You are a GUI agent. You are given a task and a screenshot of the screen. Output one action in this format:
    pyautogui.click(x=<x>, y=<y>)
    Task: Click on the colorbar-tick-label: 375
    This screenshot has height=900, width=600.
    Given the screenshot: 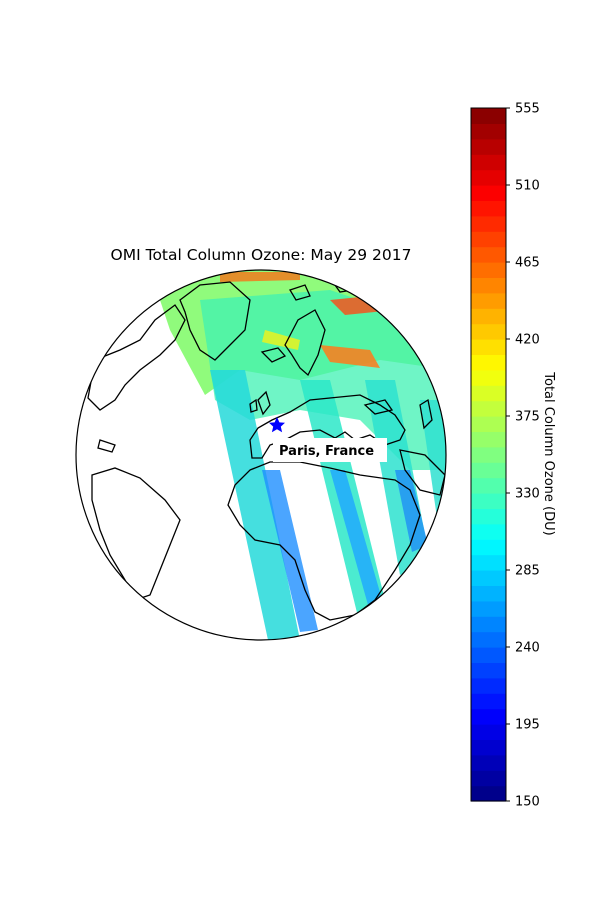 What is the action you would take?
    pyautogui.click(x=527, y=417)
    